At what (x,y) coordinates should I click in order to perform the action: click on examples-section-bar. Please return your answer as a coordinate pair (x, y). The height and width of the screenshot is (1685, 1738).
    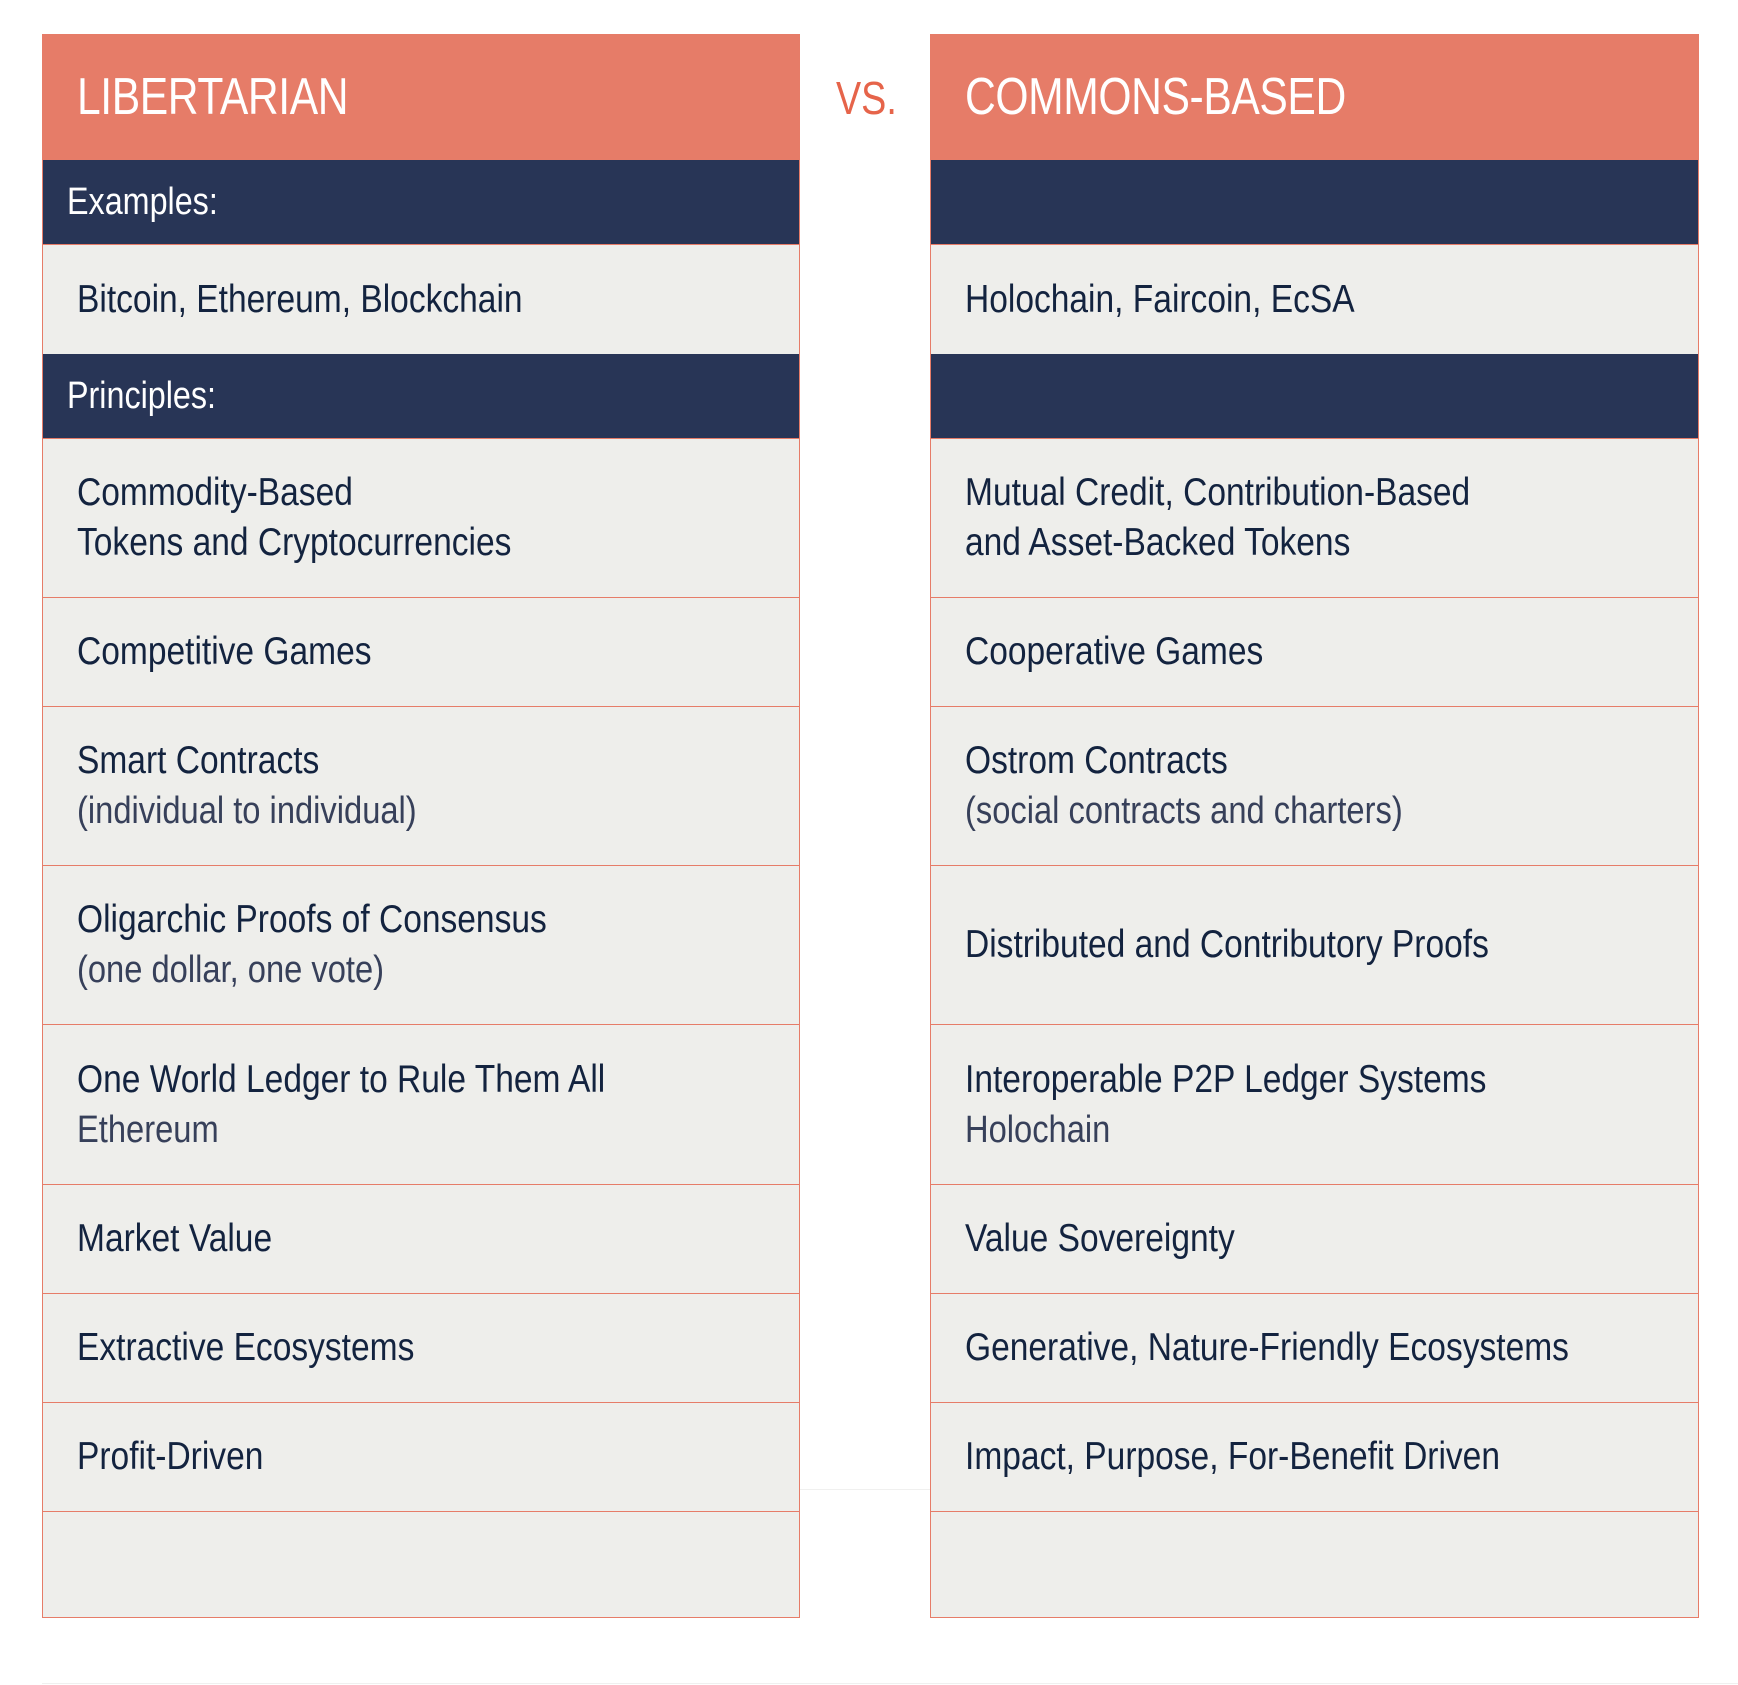
    Looking at the image, I should click on (1314, 202).